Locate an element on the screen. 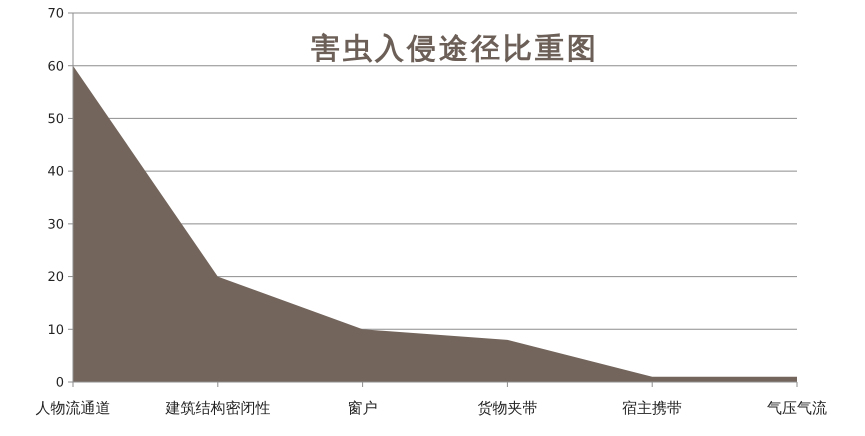  x-tick-label: 窗户 is located at coordinates (363, 408).